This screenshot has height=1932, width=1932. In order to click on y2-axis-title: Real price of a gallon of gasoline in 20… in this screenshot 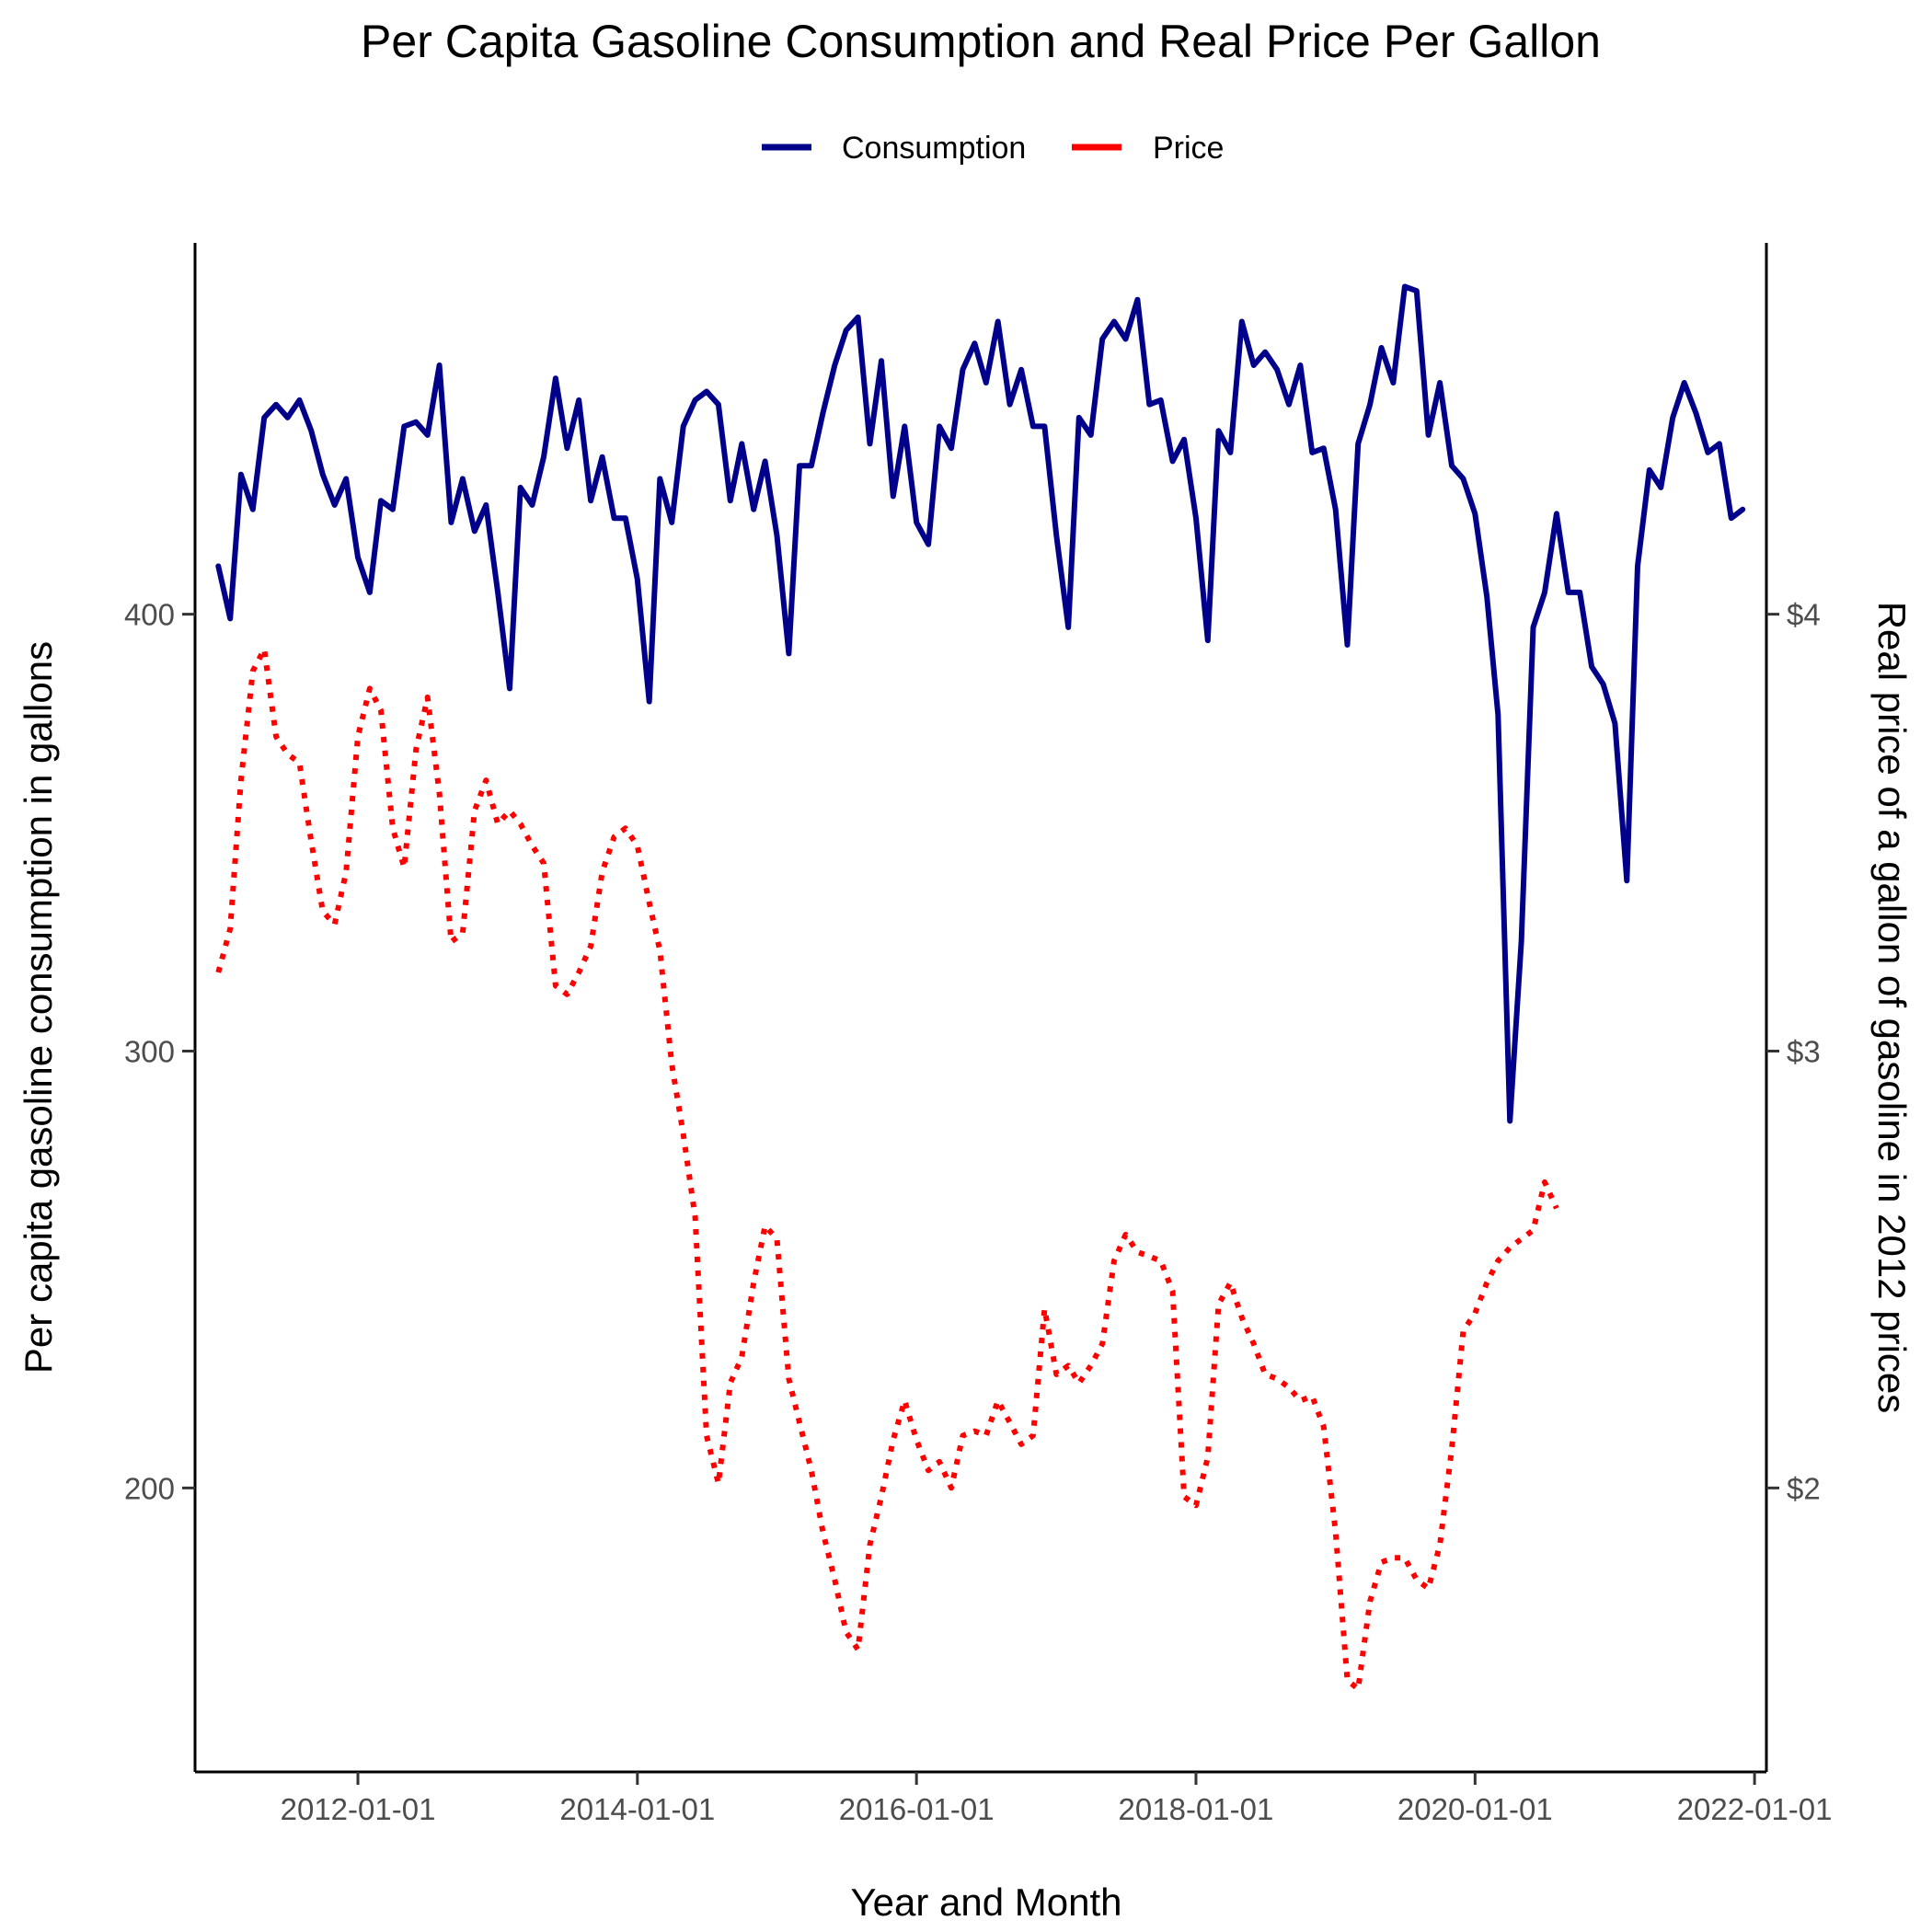, I will do `click(1892, 1008)`.